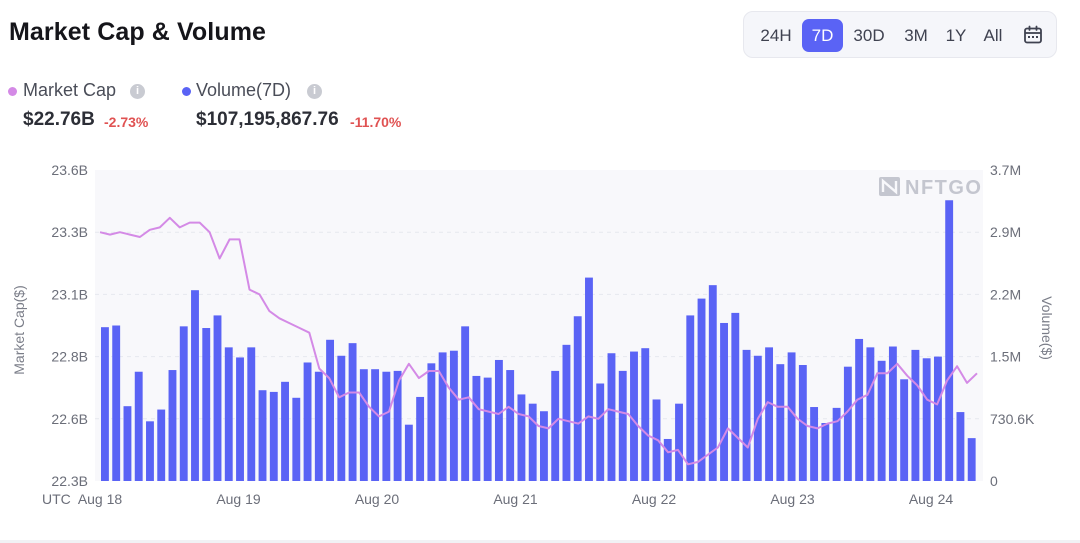  Describe the element at coordinates (70, 90) in the screenshot. I see `market-cap-legend-label: Market Cap` at that location.